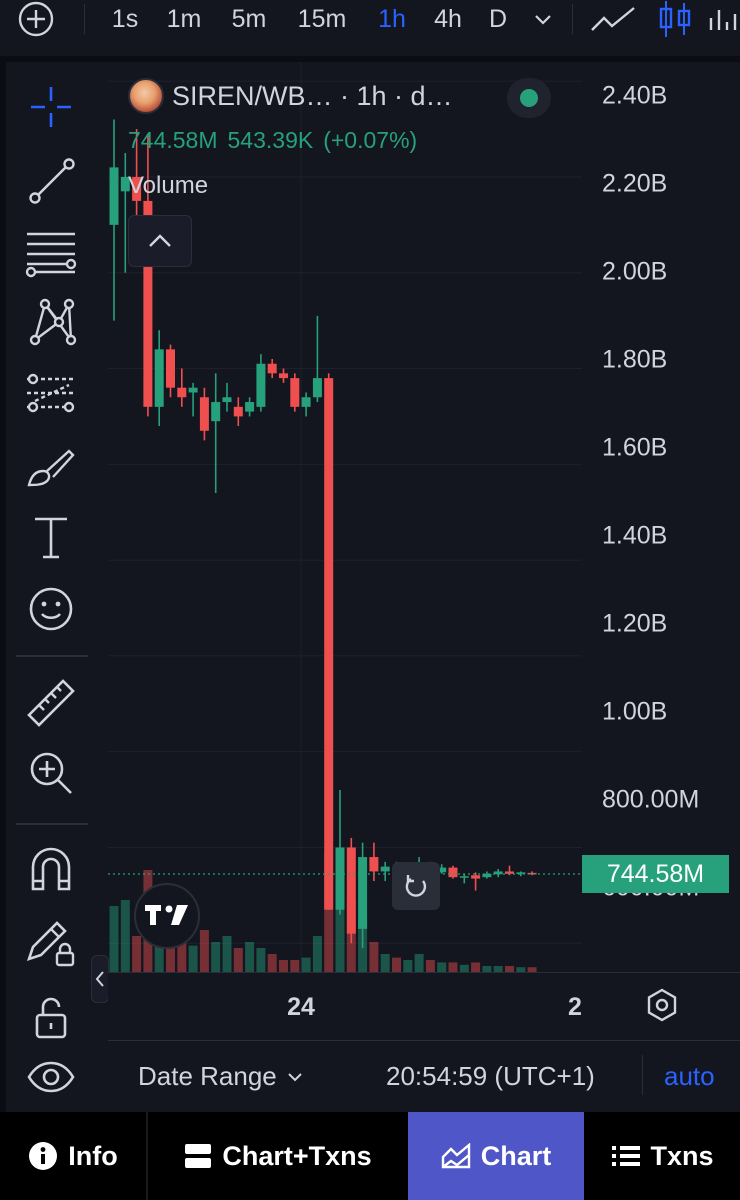 The image size is (740, 1200). I want to click on market-open-dot, so click(529, 98).